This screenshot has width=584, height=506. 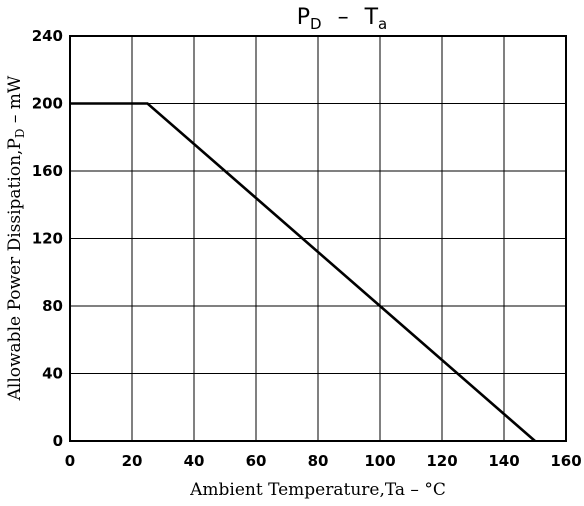 What do you see at coordinates (132, 461) in the screenshot?
I see `x-tick-label: 20` at bounding box center [132, 461].